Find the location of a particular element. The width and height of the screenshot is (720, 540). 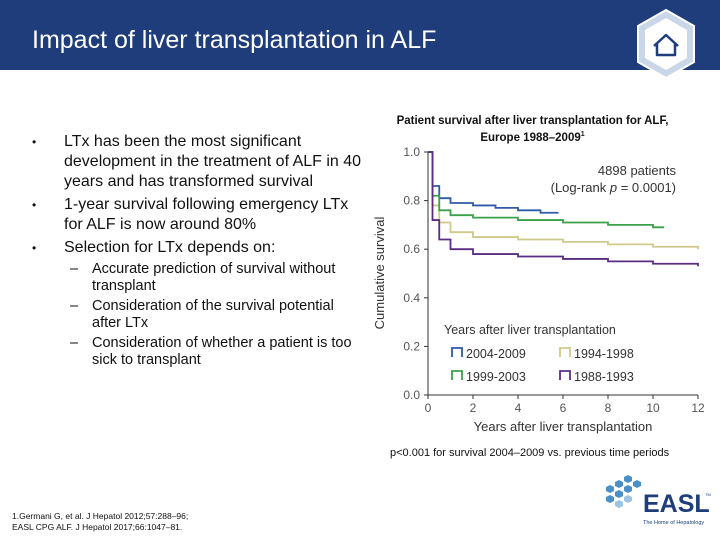

x-tick-label: 0 is located at coordinates (428, 408).